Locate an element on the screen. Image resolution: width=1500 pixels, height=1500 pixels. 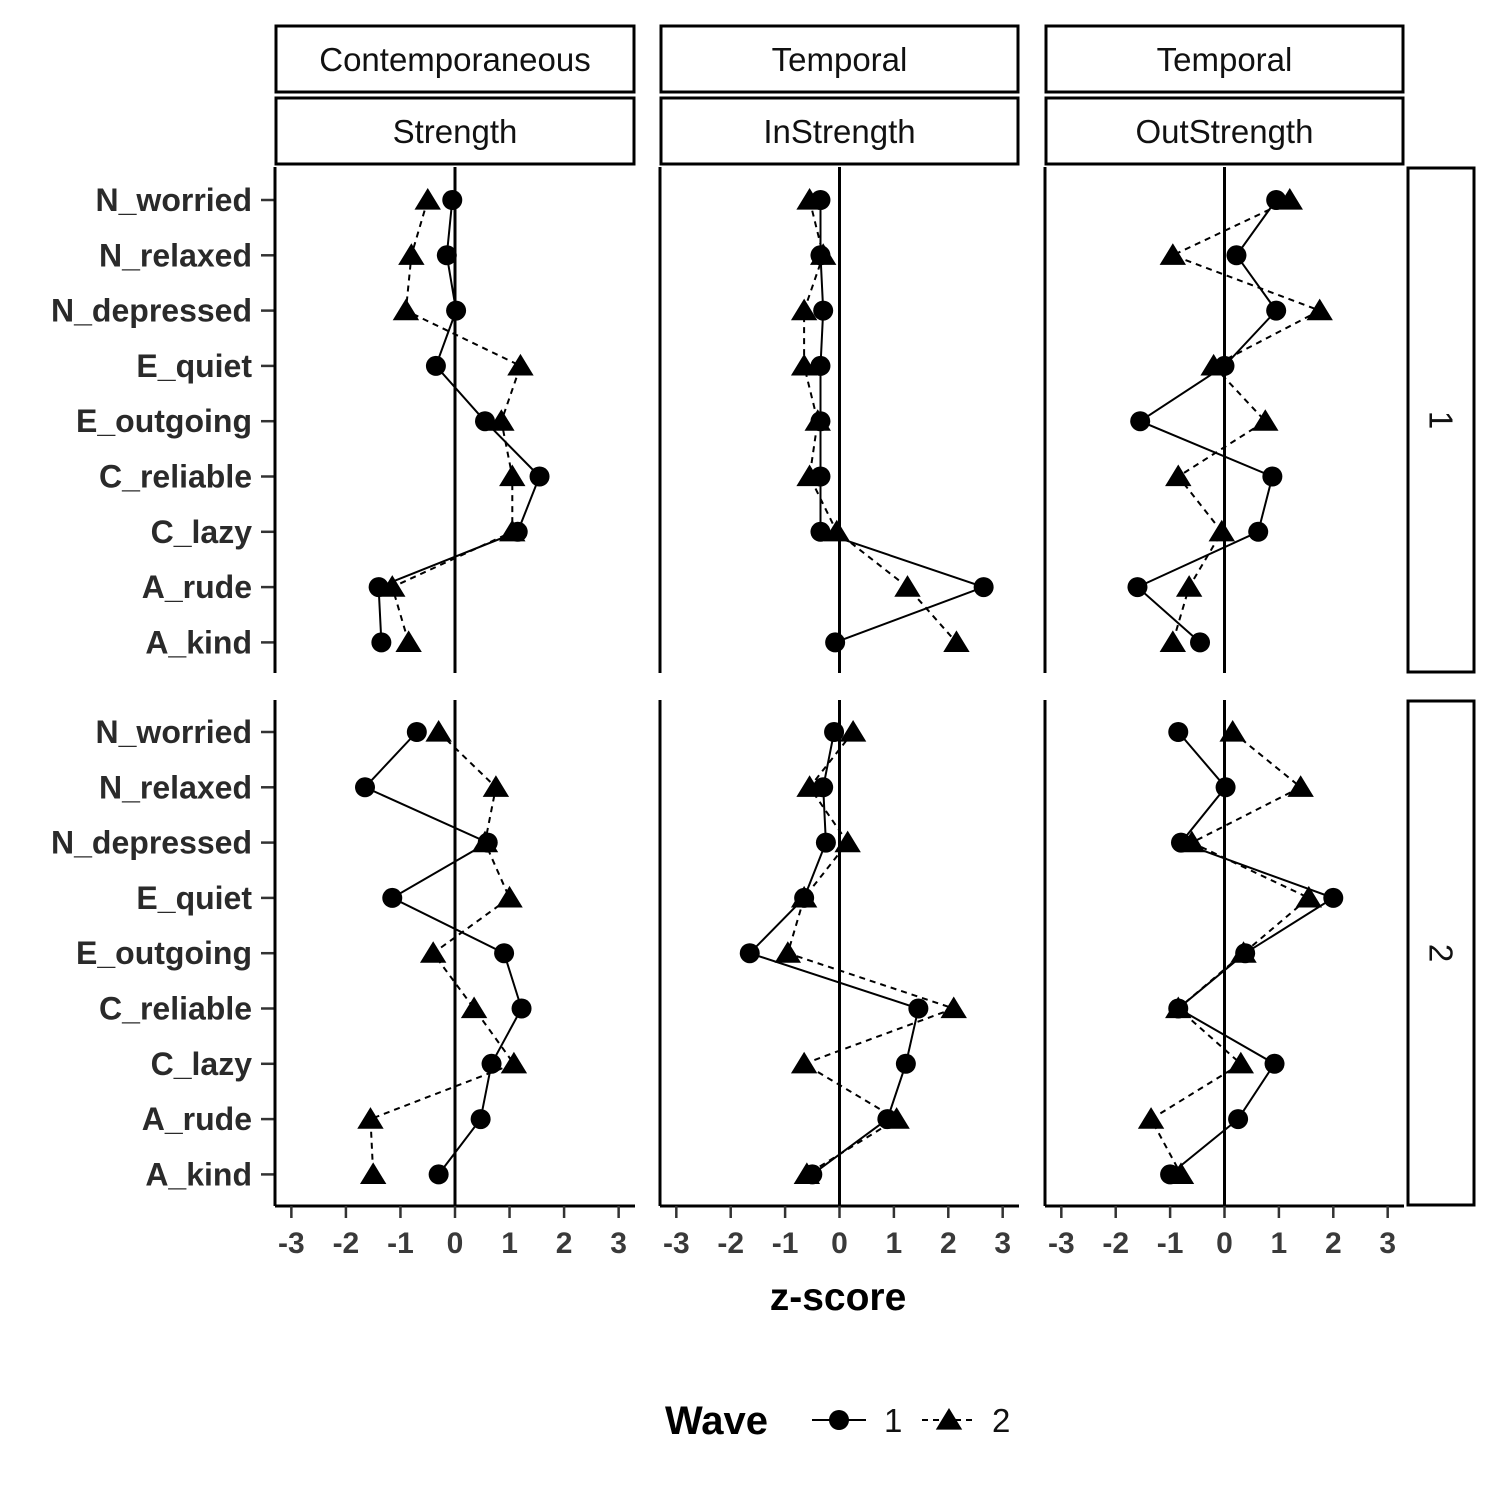
y-tick-label: N_relaxed is located at coordinates (175, 255).